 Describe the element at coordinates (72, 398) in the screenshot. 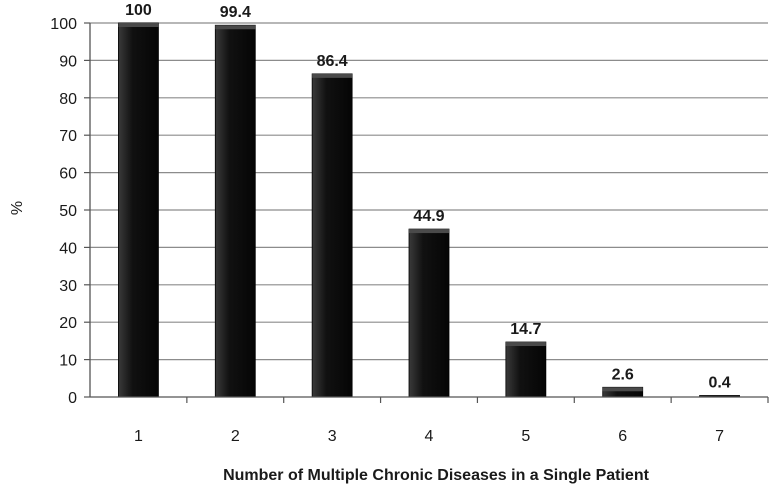

I see `y-tick-label: 0` at that location.